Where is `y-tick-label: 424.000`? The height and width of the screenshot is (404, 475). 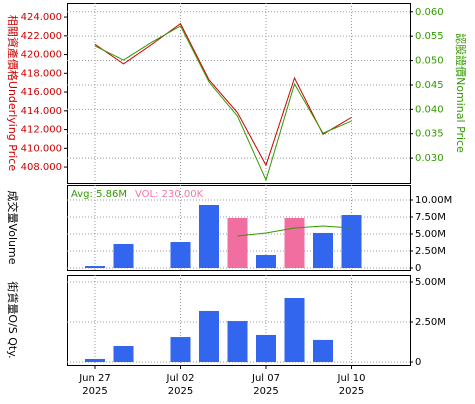
y-tick-label: 424.000 is located at coordinates (41, 17).